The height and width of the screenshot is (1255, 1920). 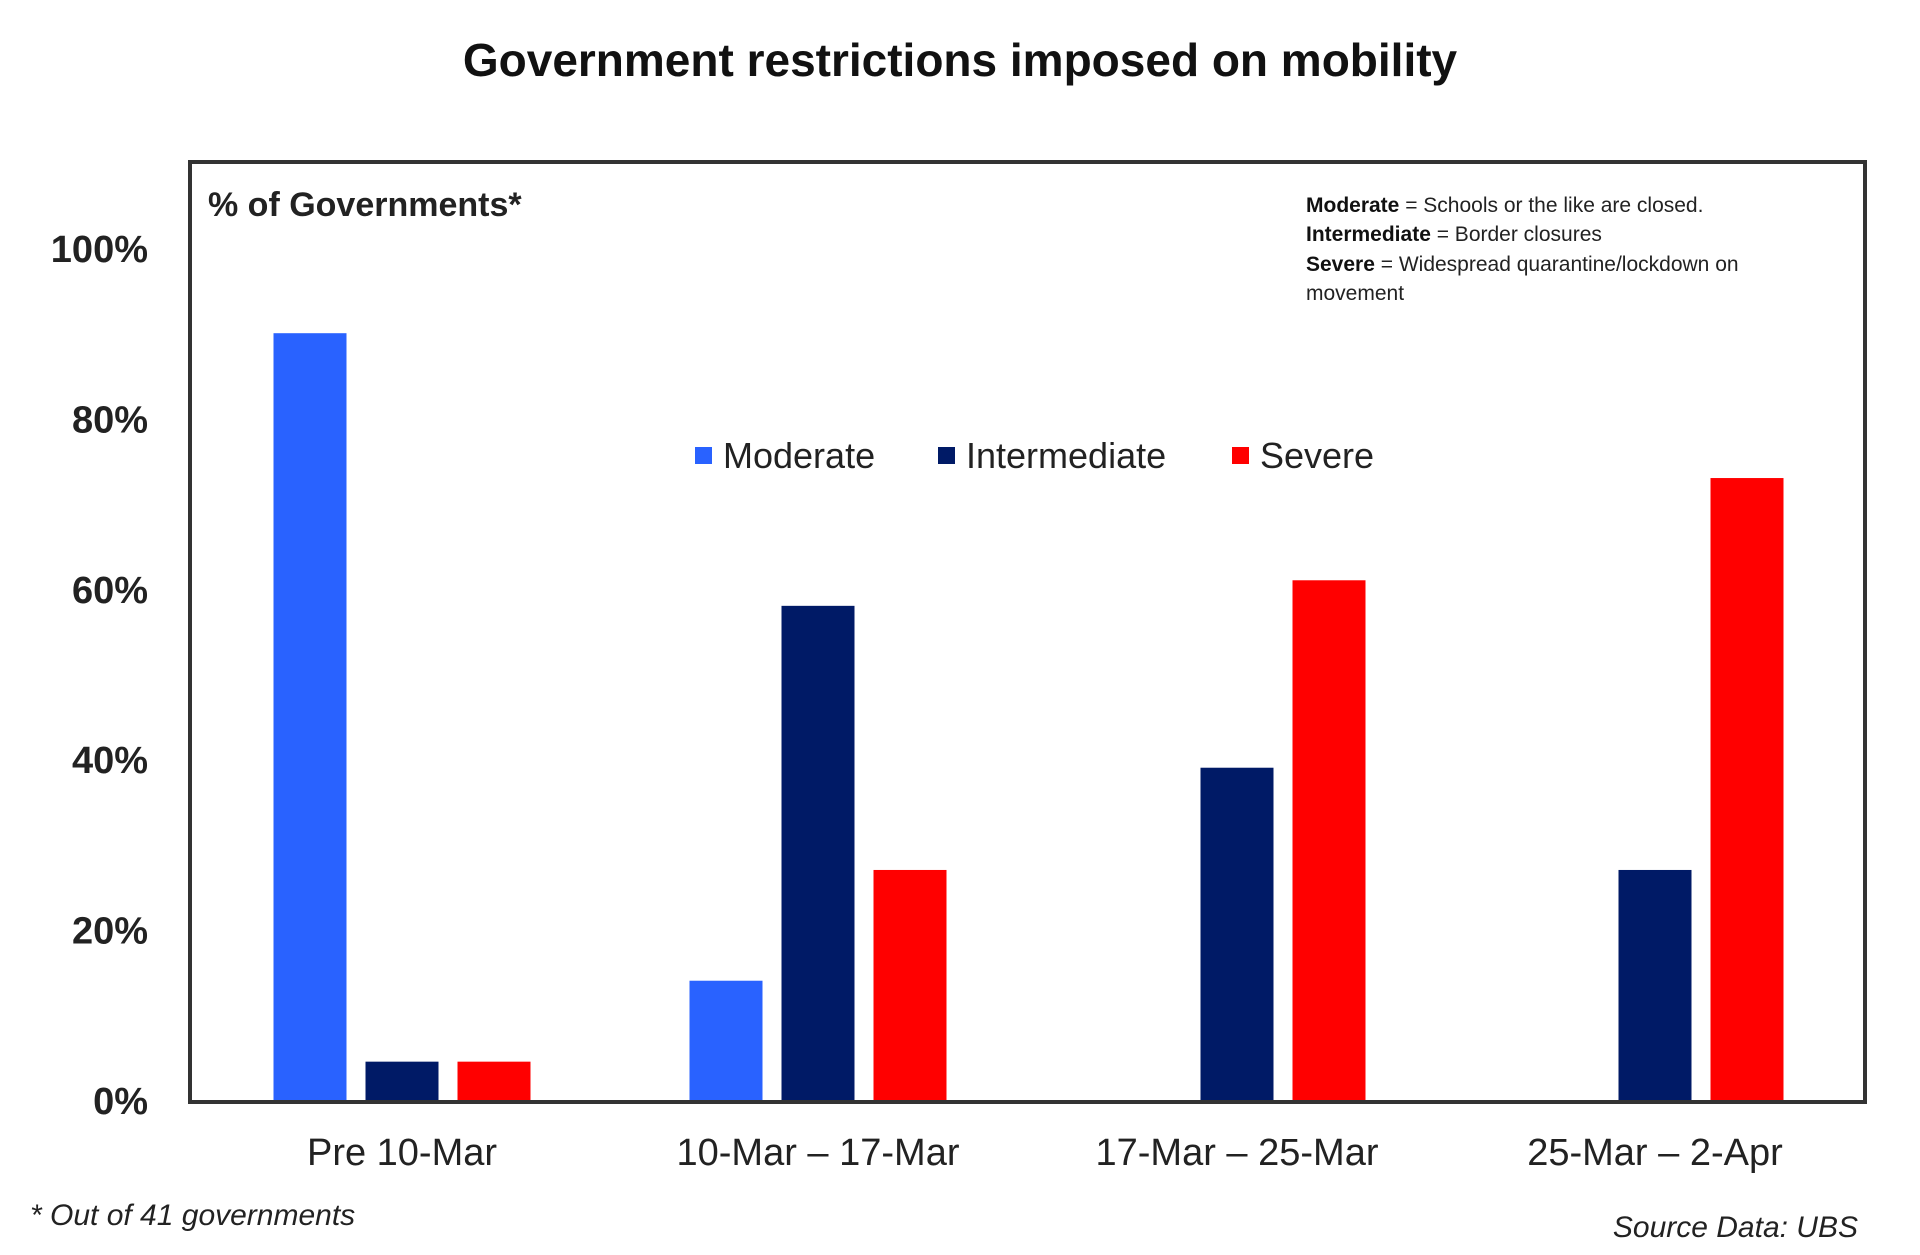 I want to click on x-category-label: 25-Mar – 2-Apr, so click(x=1655, y=1153).